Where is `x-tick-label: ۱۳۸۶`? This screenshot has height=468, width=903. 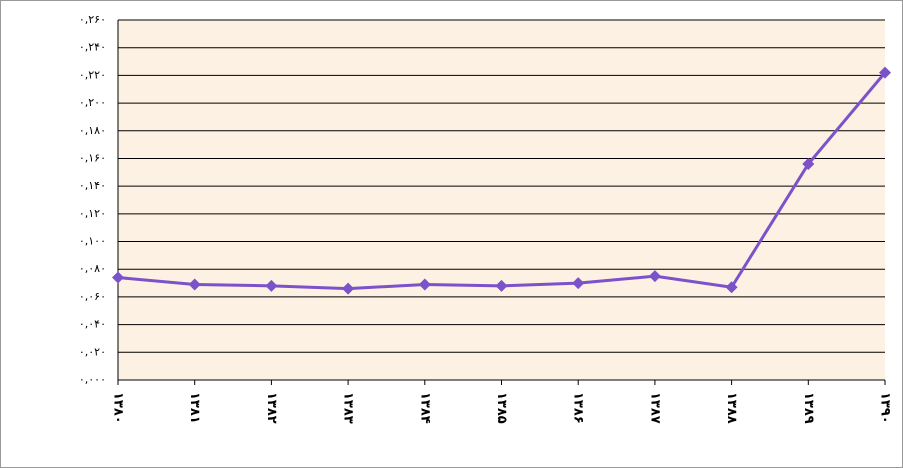 x-tick-label: ۱۳۸۶ is located at coordinates (578, 408).